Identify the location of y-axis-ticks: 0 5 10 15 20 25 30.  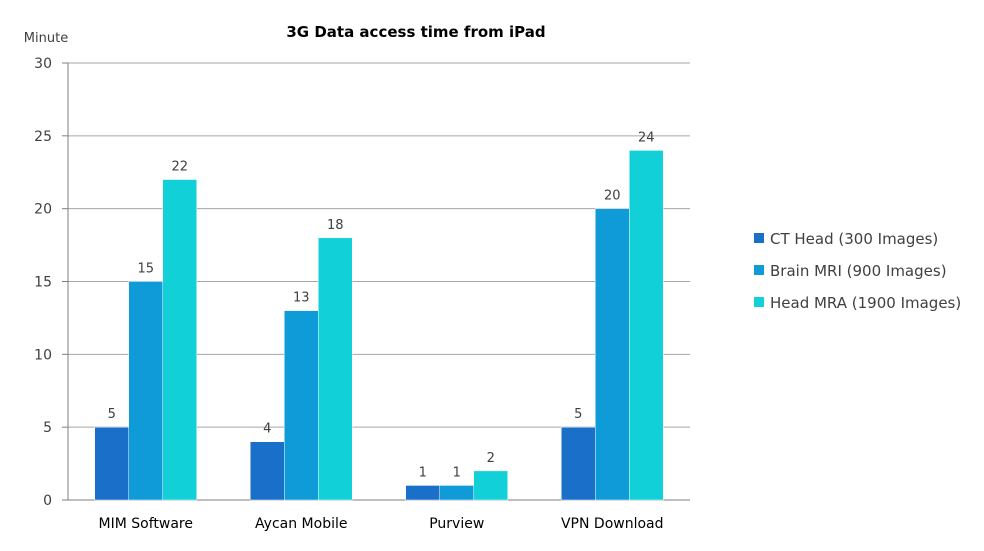
(43, 282).